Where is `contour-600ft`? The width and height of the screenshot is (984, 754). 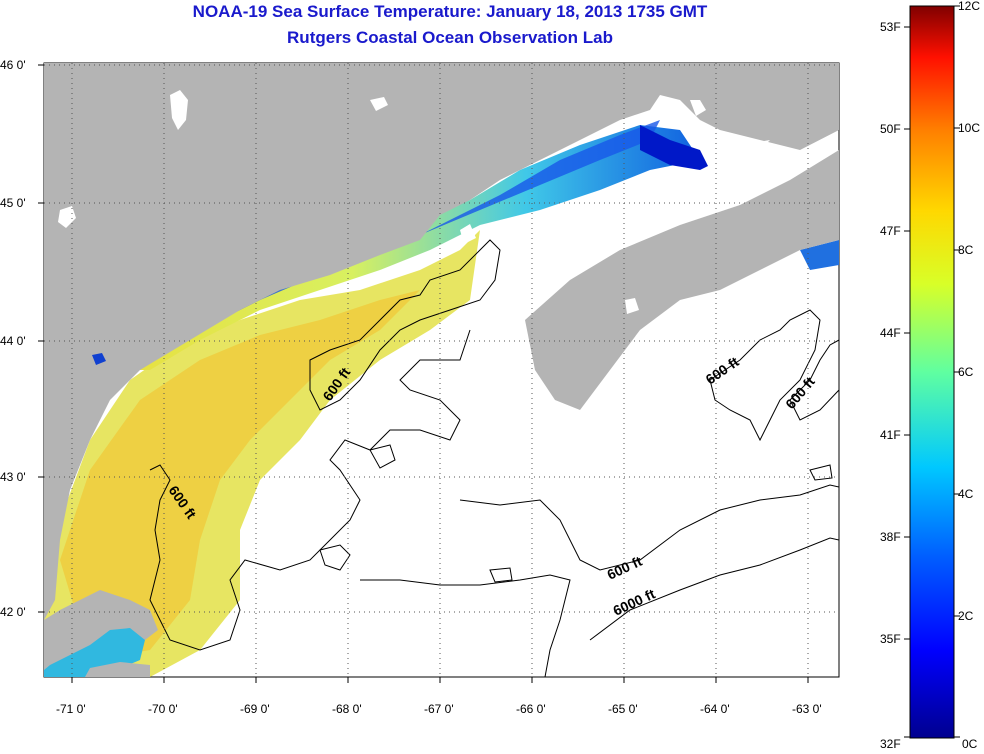
contour-600ft is located at coordinates (405, 325).